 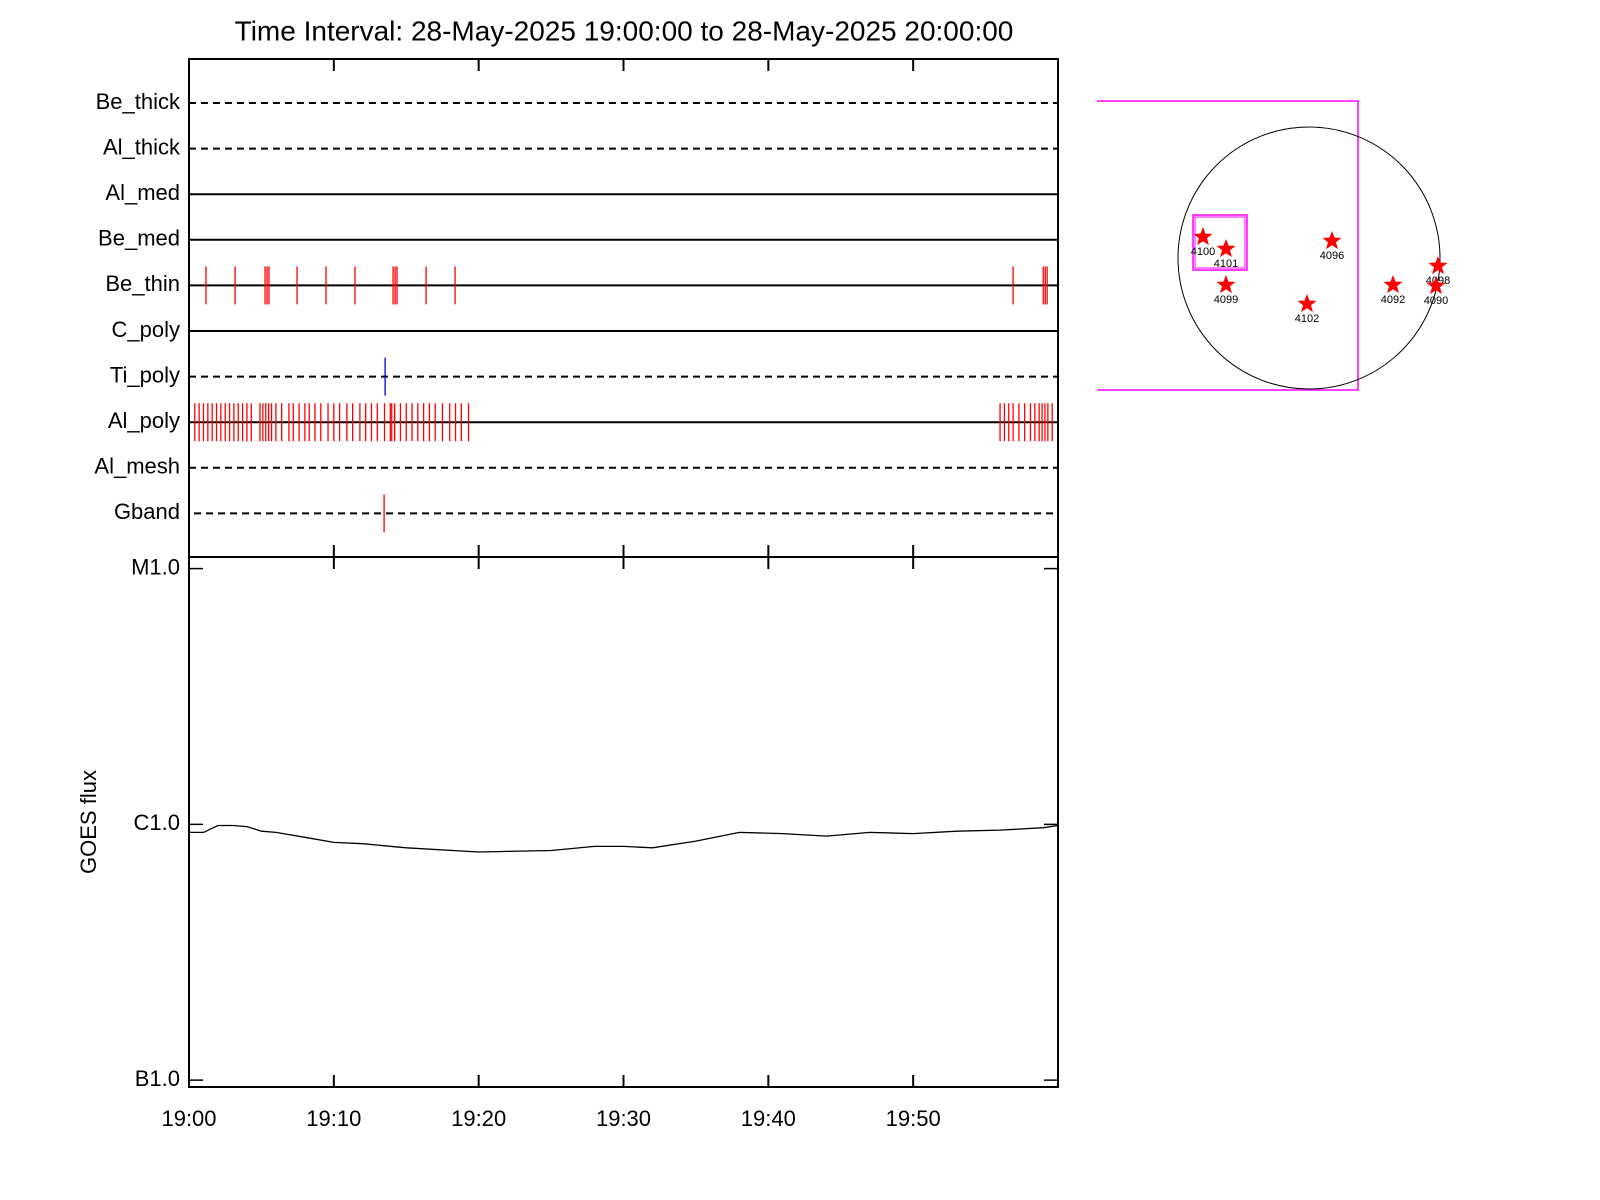 I want to click on y-axis-label: GOES flux, so click(x=88, y=822).